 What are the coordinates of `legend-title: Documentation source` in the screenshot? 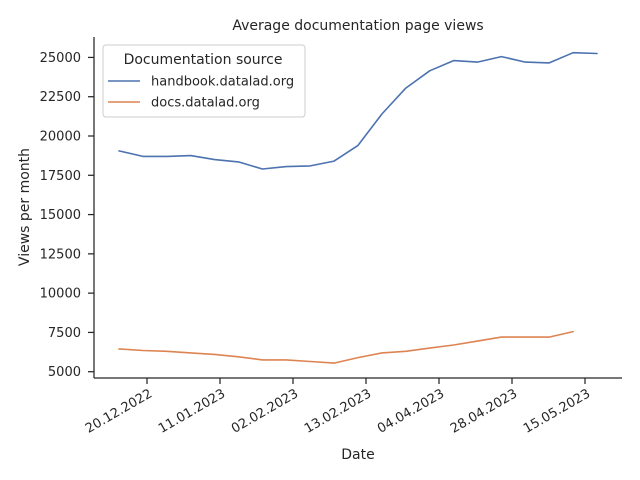 It's located at (203, 60).